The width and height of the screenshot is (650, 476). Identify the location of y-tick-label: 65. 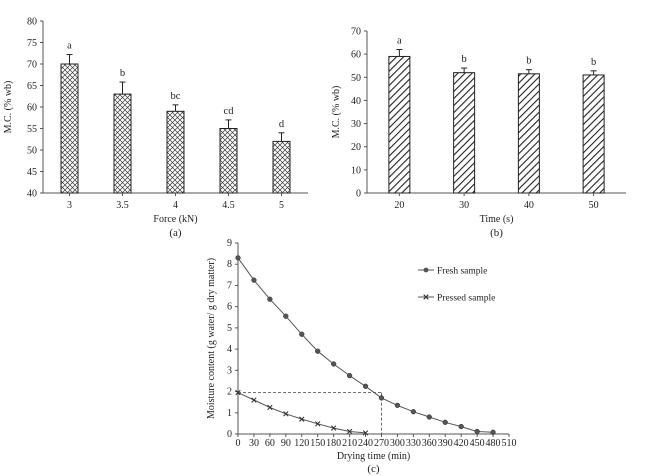
(32, 86).